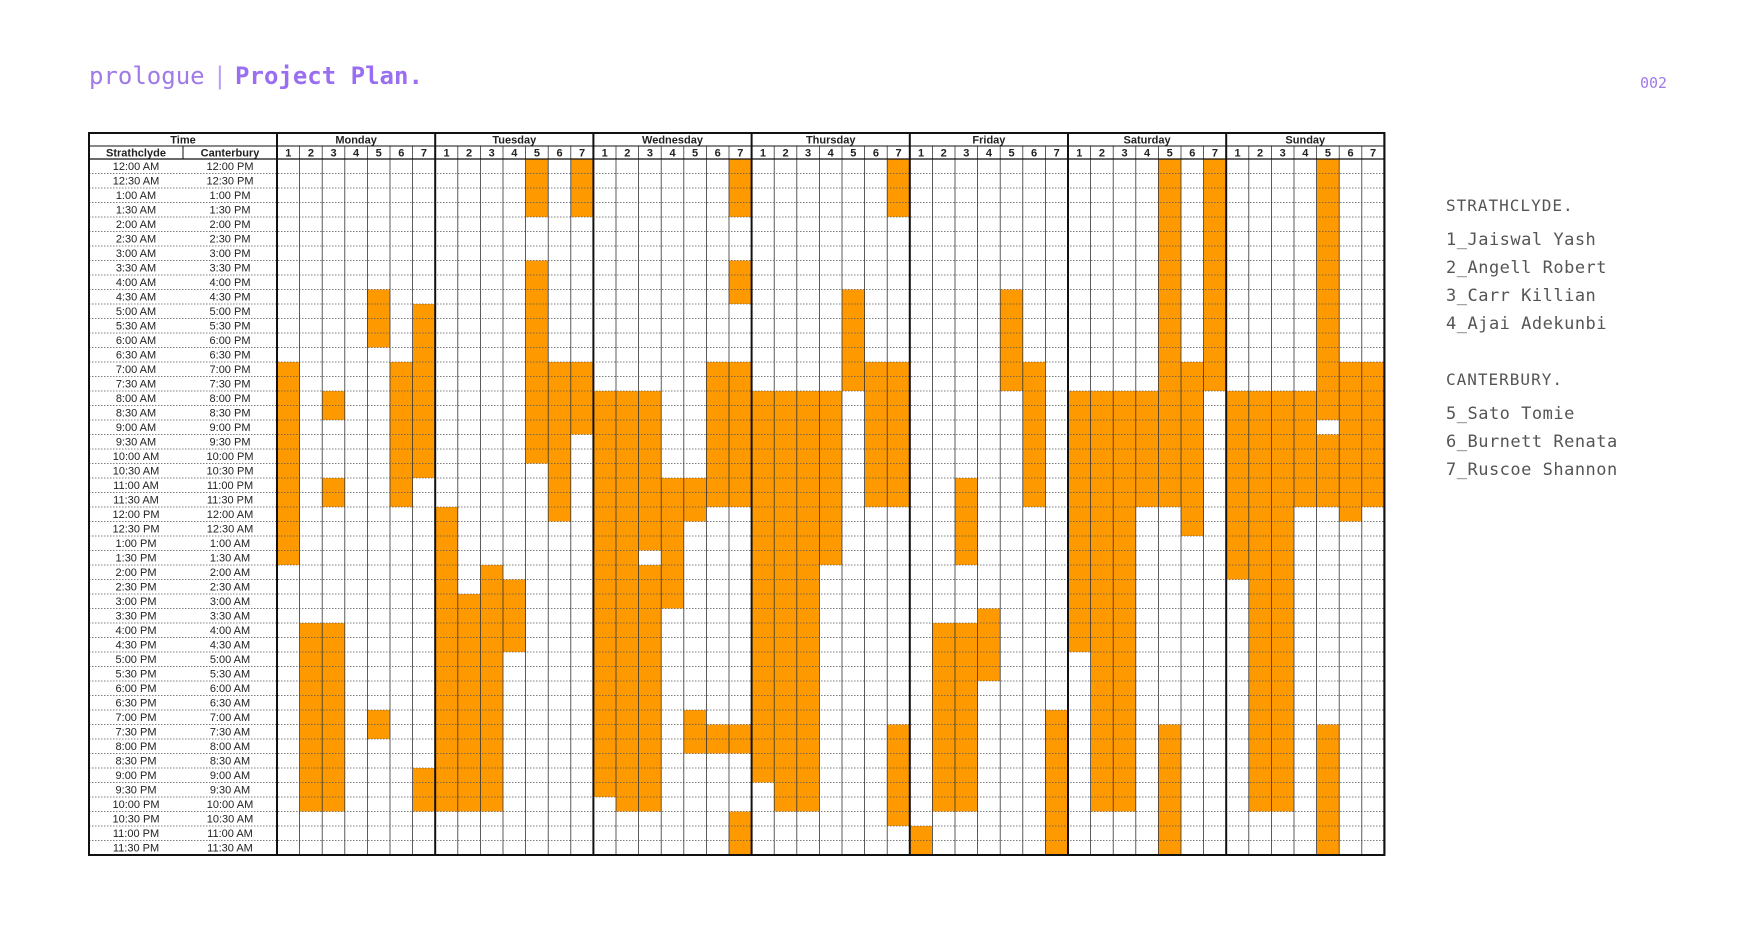 The height and width of the screenshot is (945, 1754). What do you see at coordinates (230, 414) in the screenshot?
I see `canterbury-time: 8:30 PM` at bounding box center [230, 414].